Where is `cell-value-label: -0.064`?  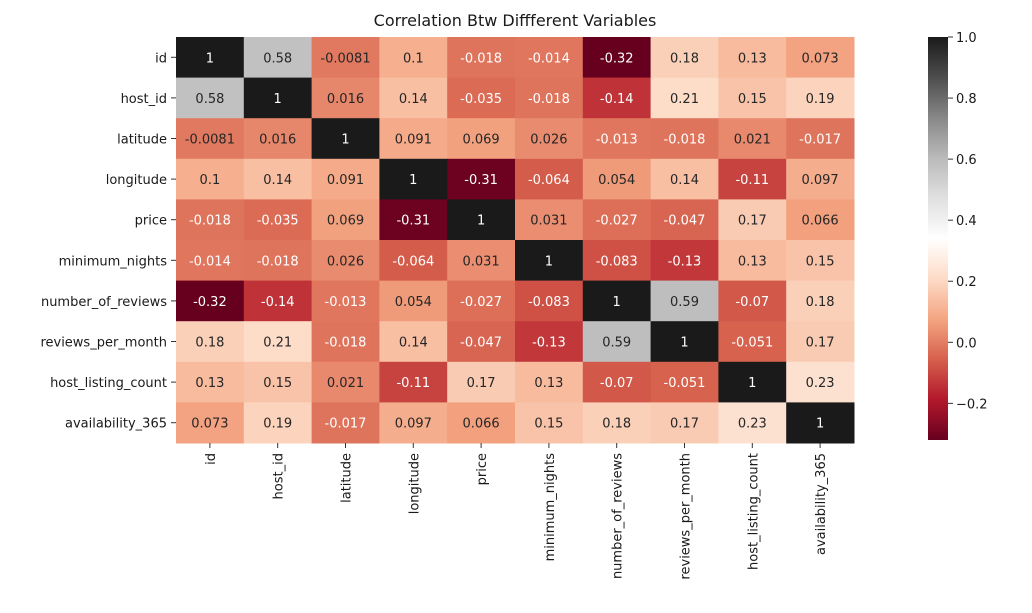 cell-value-label: -0.064 is located at coordinates (413, 261).